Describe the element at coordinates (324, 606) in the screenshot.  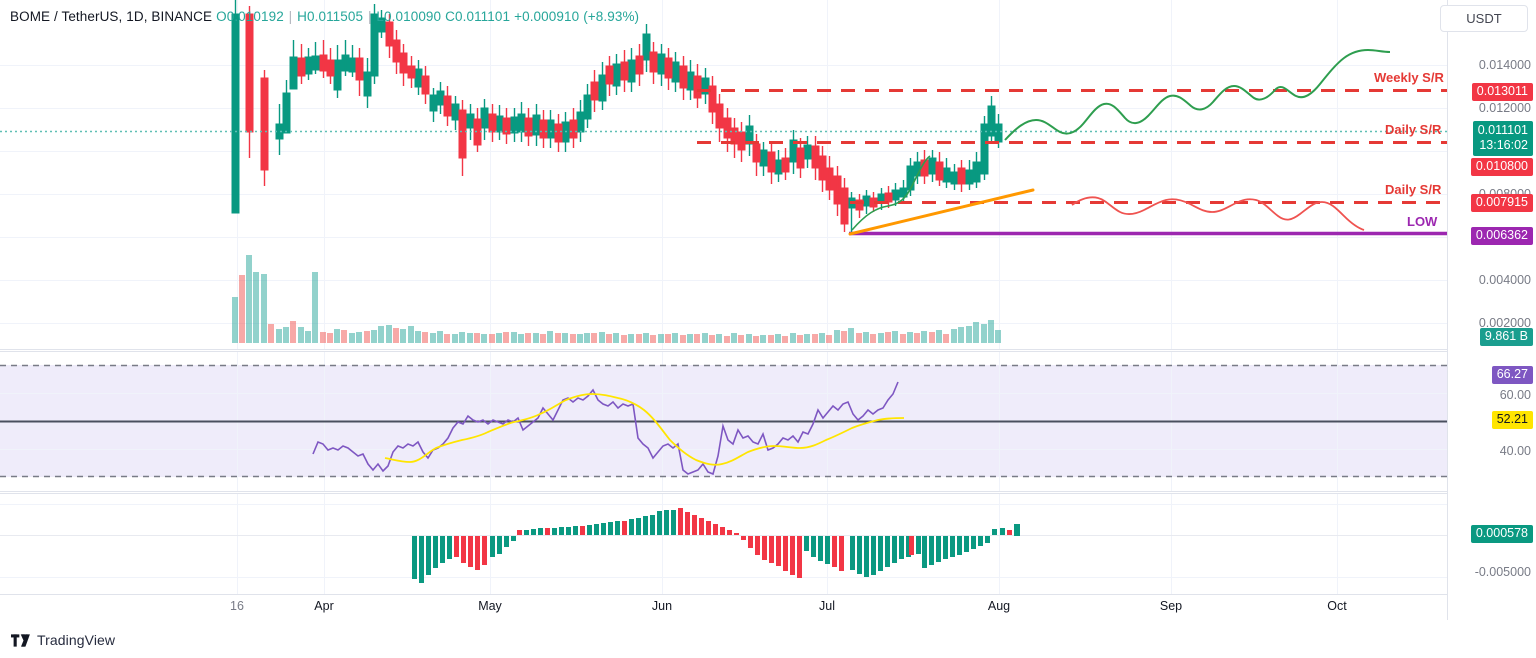
I see `time-tick: Apr` at that location.